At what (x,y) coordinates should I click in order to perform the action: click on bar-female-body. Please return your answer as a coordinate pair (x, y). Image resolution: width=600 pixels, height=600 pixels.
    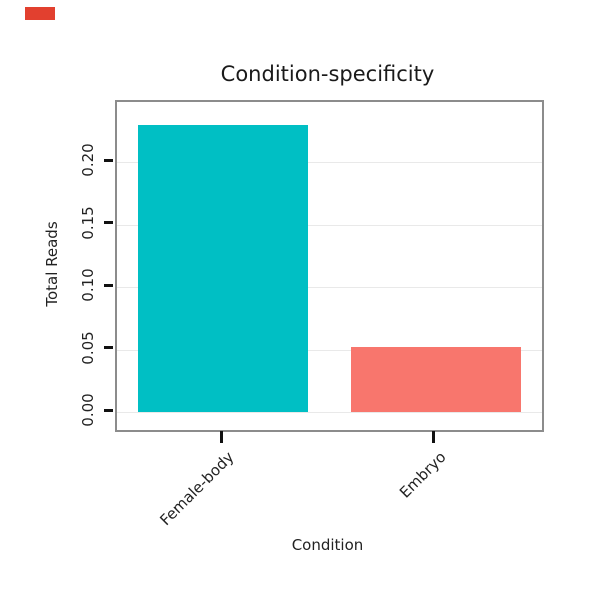
    Looking at the image, I should click on (223, 268).